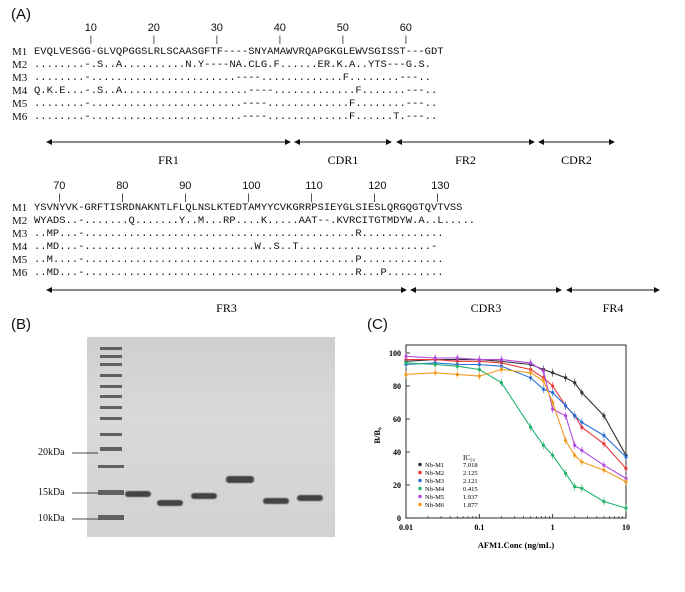  Describe the element at coordinates (153, 28) in the screenshot. I see `top-position-20: 20` at that location.